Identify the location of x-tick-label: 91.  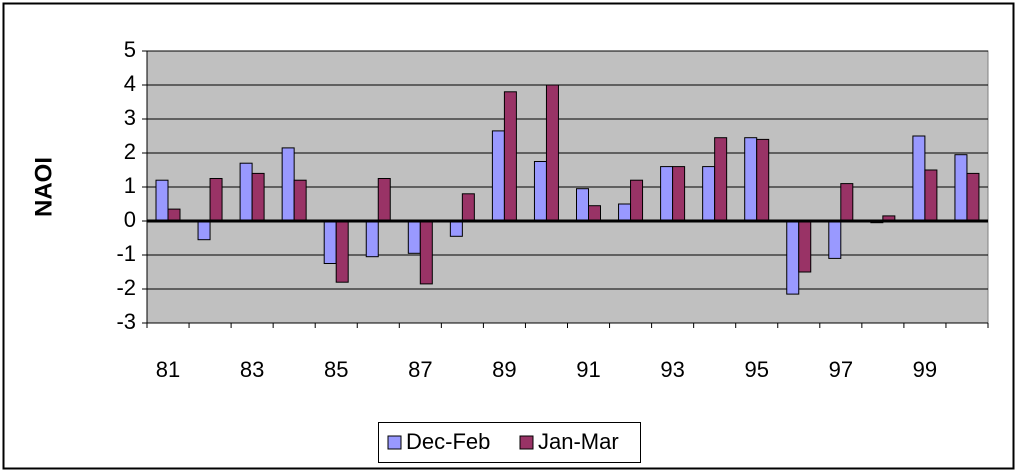
(588, 369).